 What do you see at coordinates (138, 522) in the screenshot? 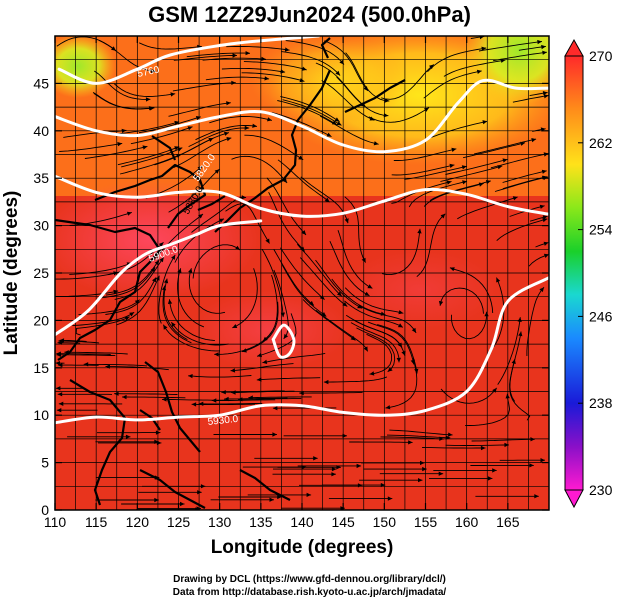
I see `x-tick-label: 120` at bounding box center [138, 522].